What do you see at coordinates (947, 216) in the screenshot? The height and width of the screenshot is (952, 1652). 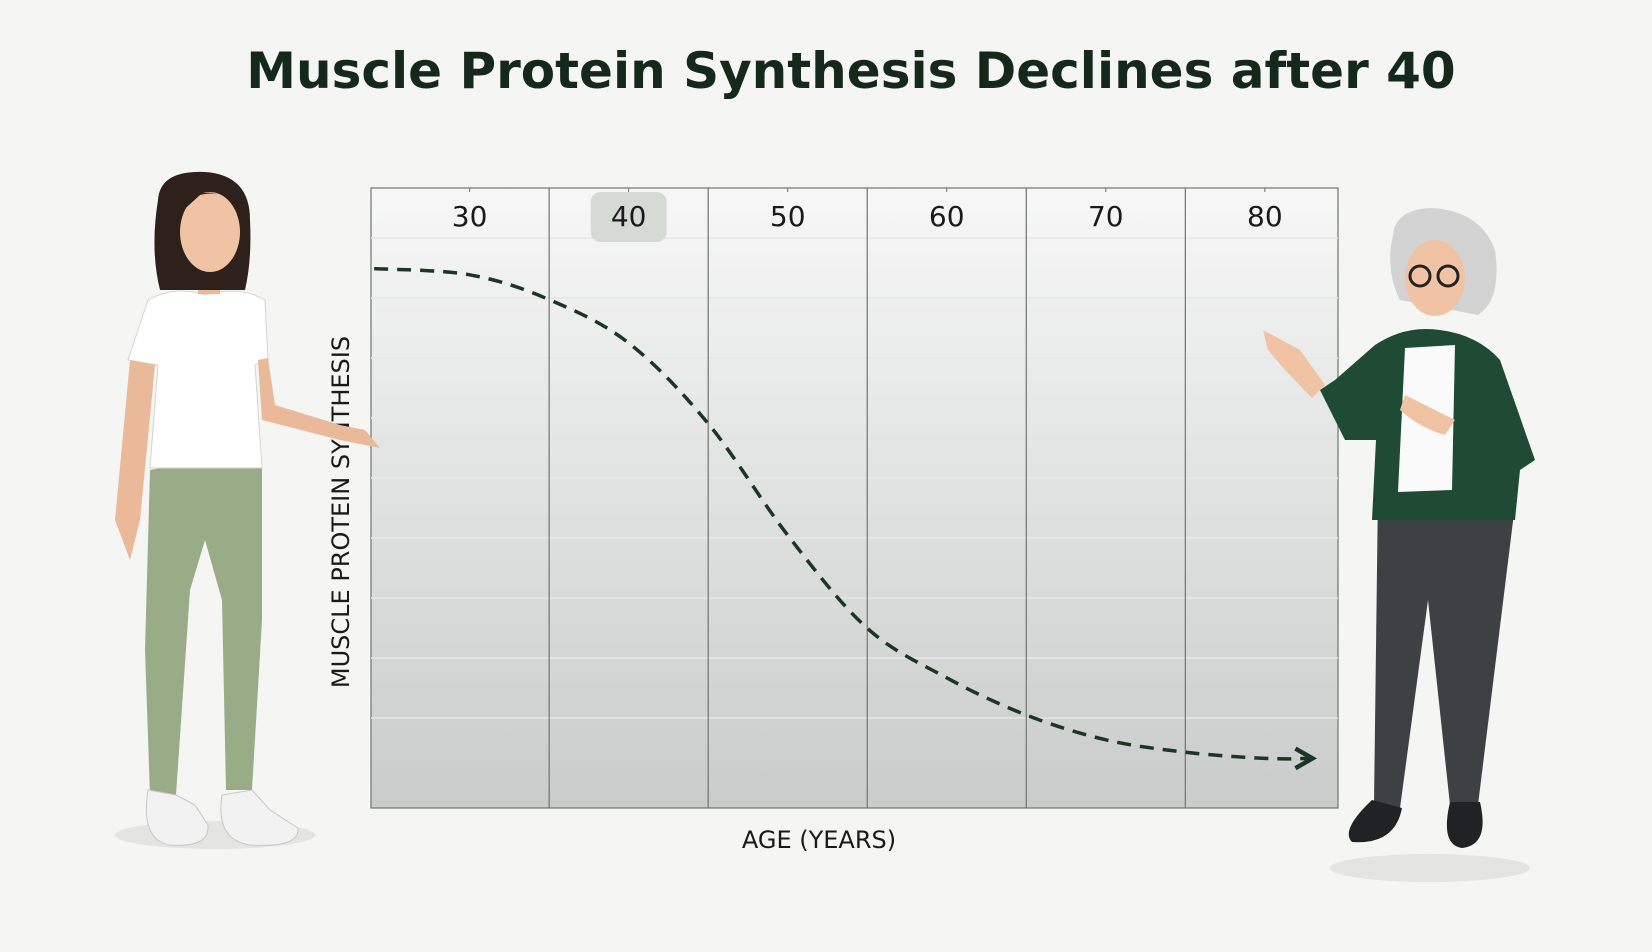 I see `x-tick-label: 60` at bounding box center [947, 216].